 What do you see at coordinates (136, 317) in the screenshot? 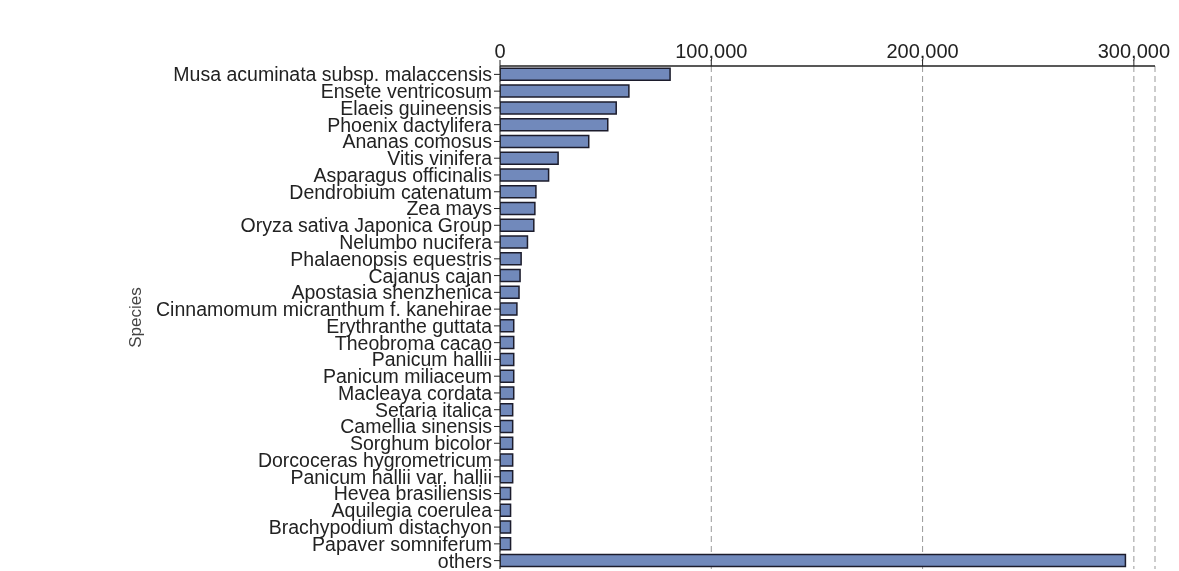
I see `y-axis-title: Species` at bounding box center [136, 317].